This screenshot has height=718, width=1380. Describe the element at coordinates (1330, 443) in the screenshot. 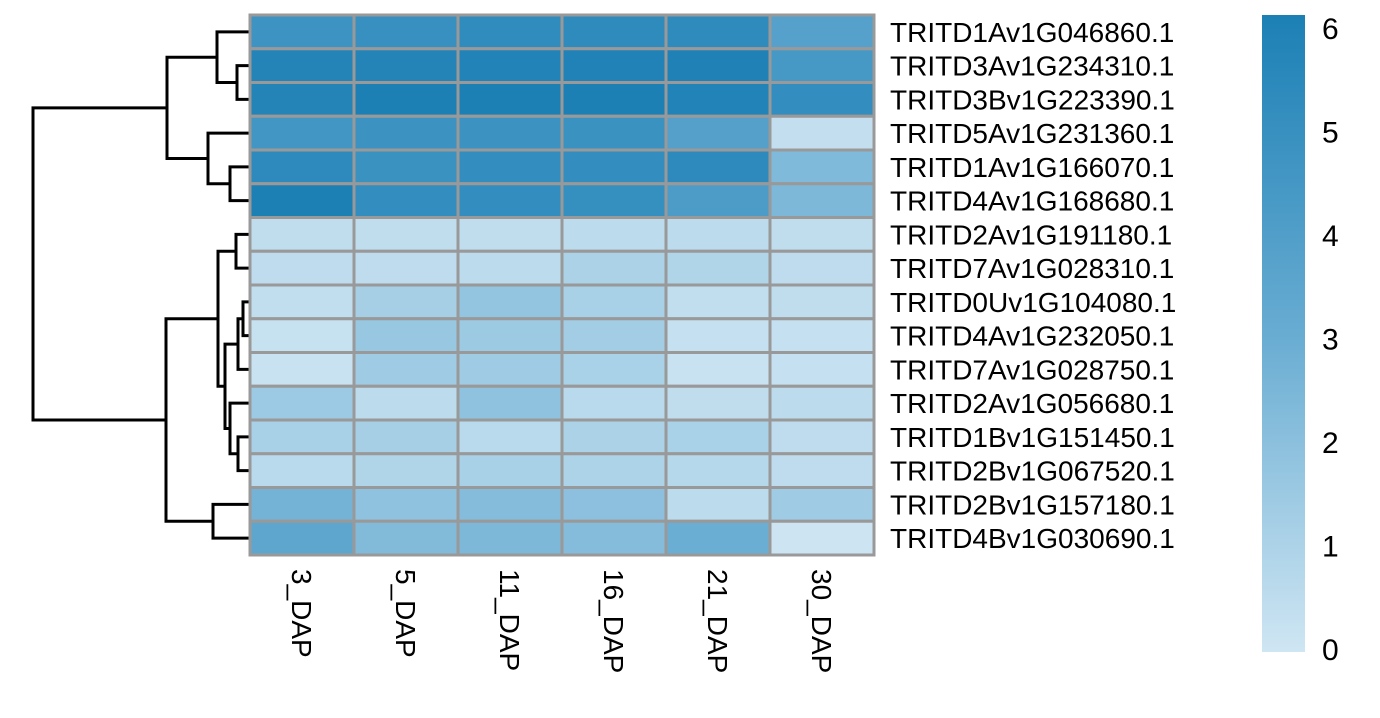

I see `colorbar-tick-label: 2` at that location.